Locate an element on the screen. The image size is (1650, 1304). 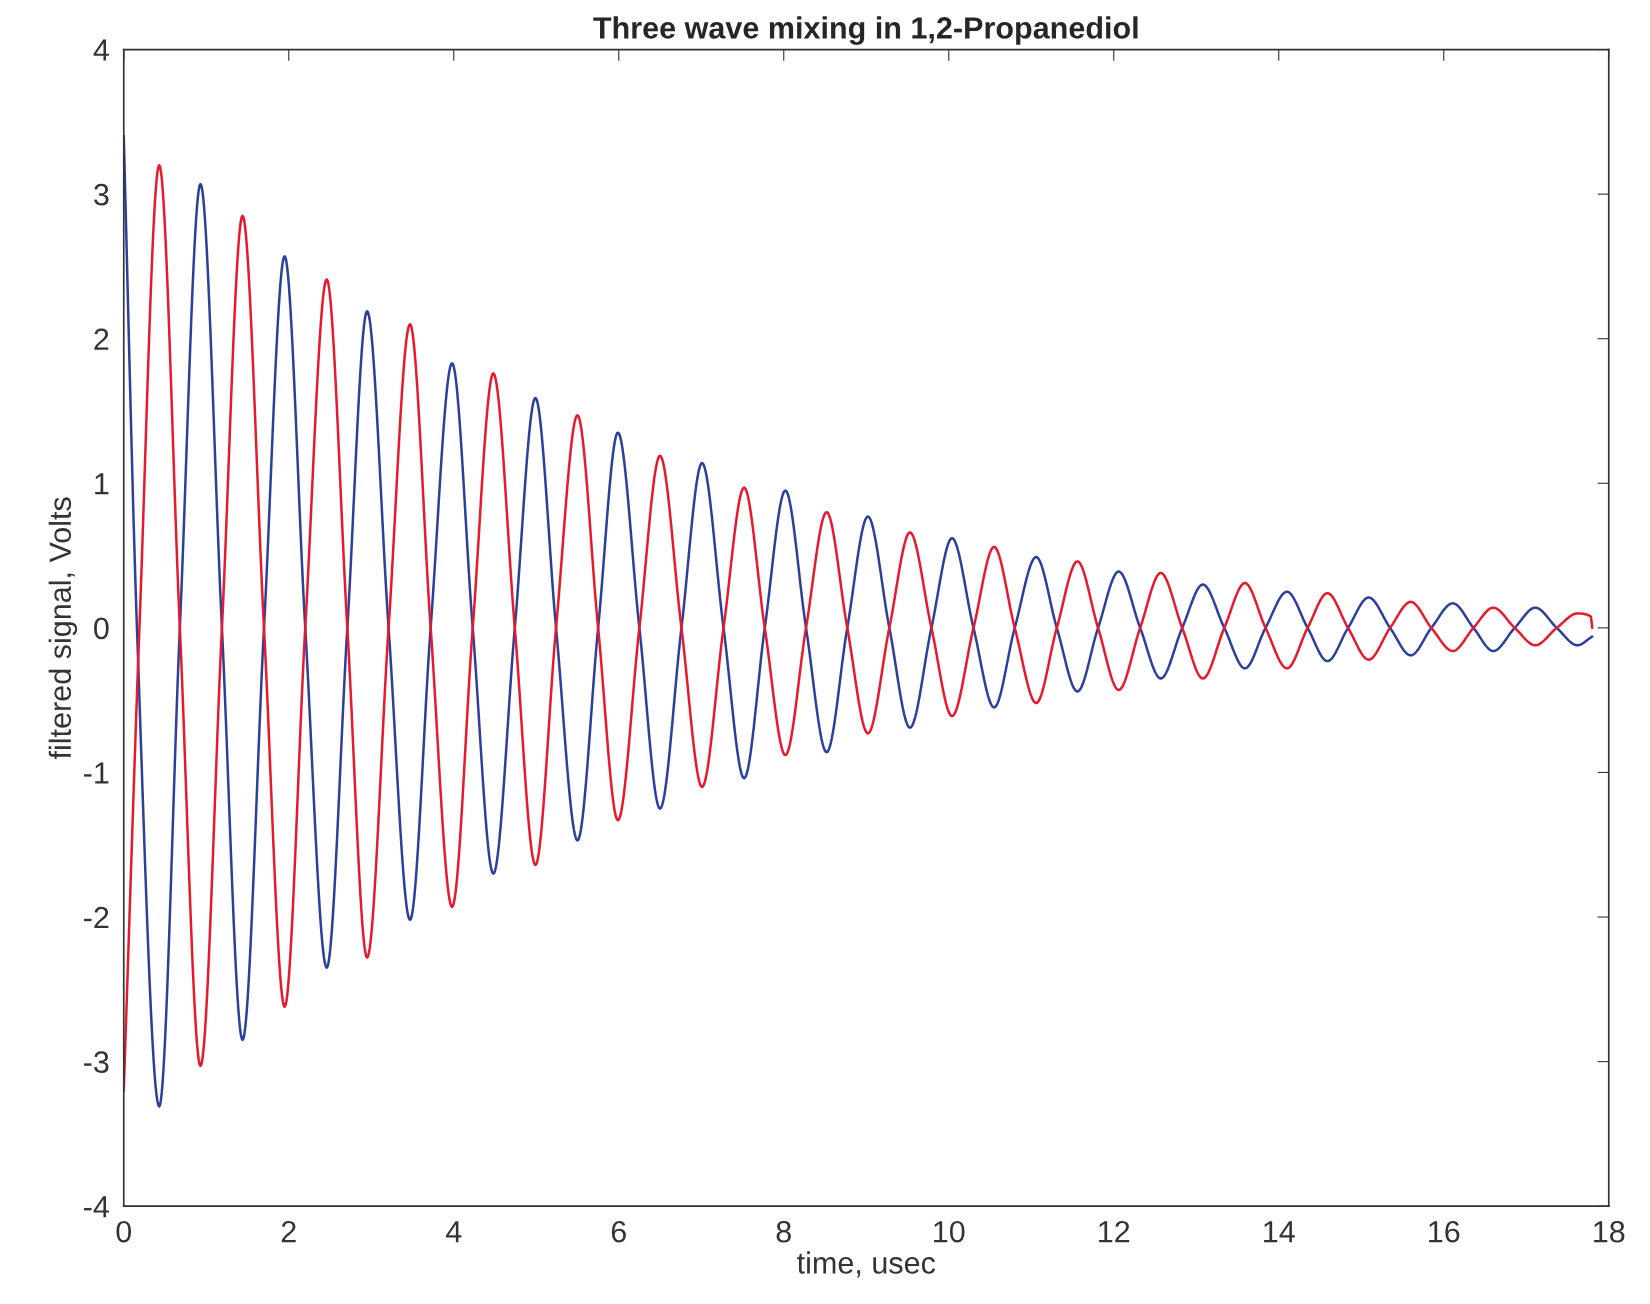
y-tick-label: -3 is located at coordinates (96, 1062).